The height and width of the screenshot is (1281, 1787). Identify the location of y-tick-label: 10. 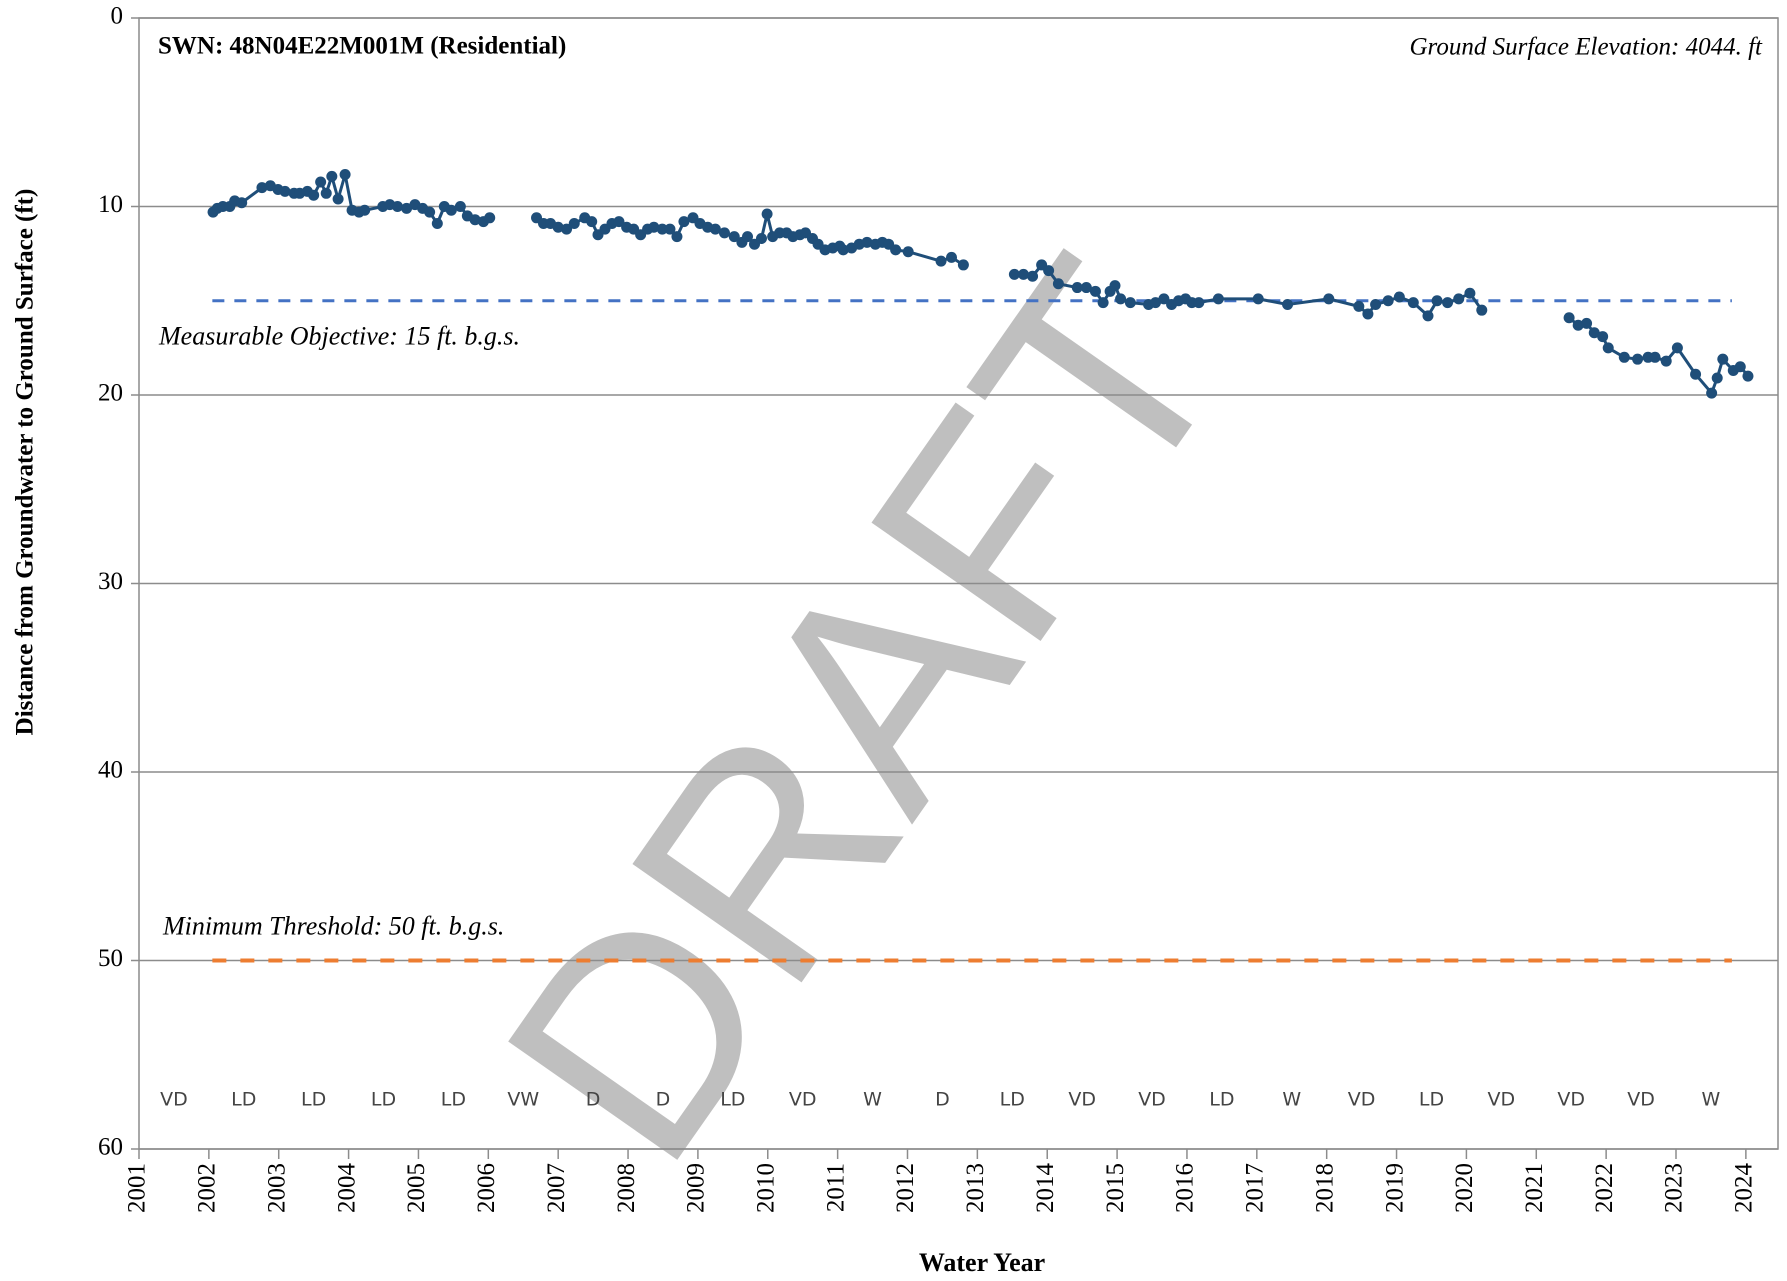
(110, 204).